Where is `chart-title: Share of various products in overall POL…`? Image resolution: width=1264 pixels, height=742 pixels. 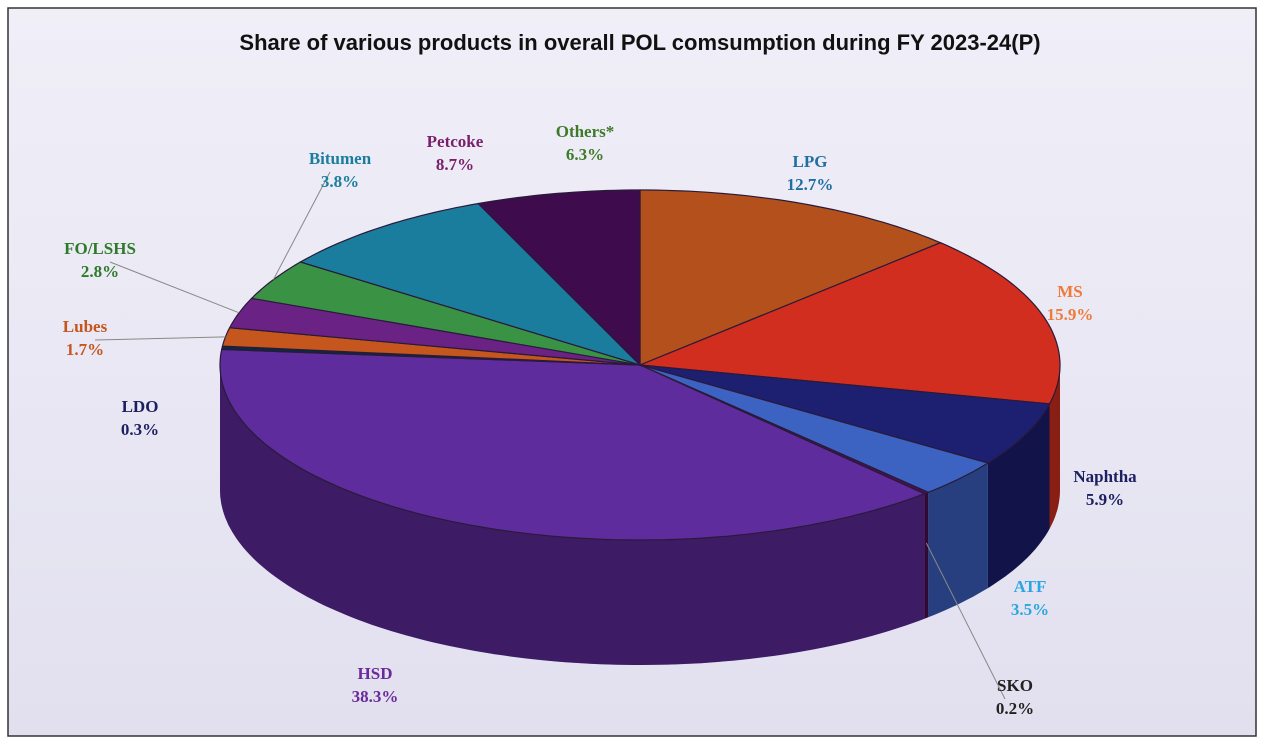 chart-title: Share of various products in overall POL… is located at coordinates (639, 42).